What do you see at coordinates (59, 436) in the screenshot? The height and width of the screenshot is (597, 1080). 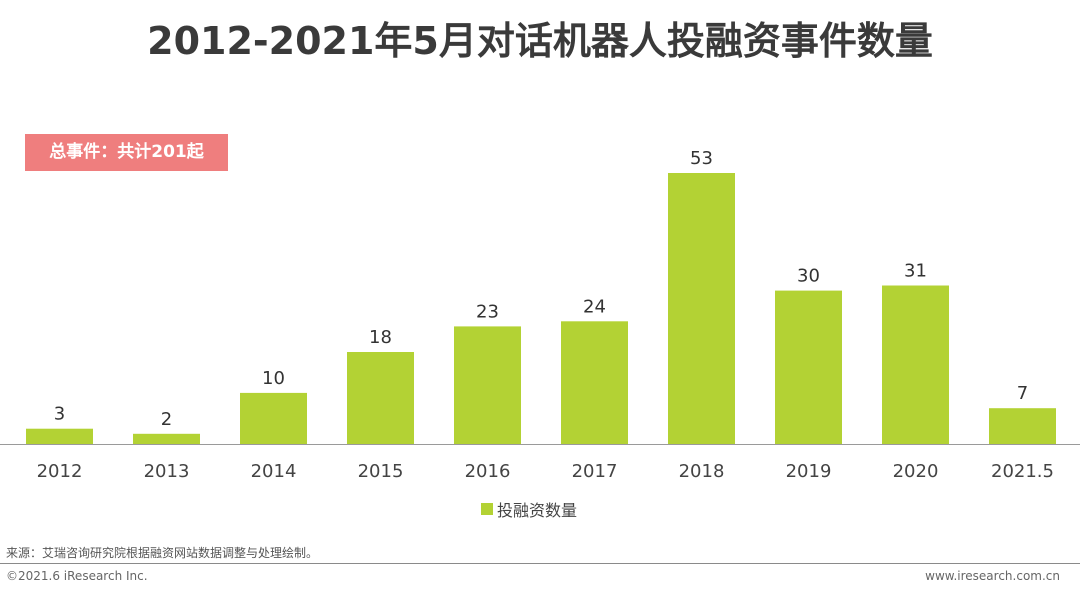 I see `bar-2012` at bounding box center [59, 436].